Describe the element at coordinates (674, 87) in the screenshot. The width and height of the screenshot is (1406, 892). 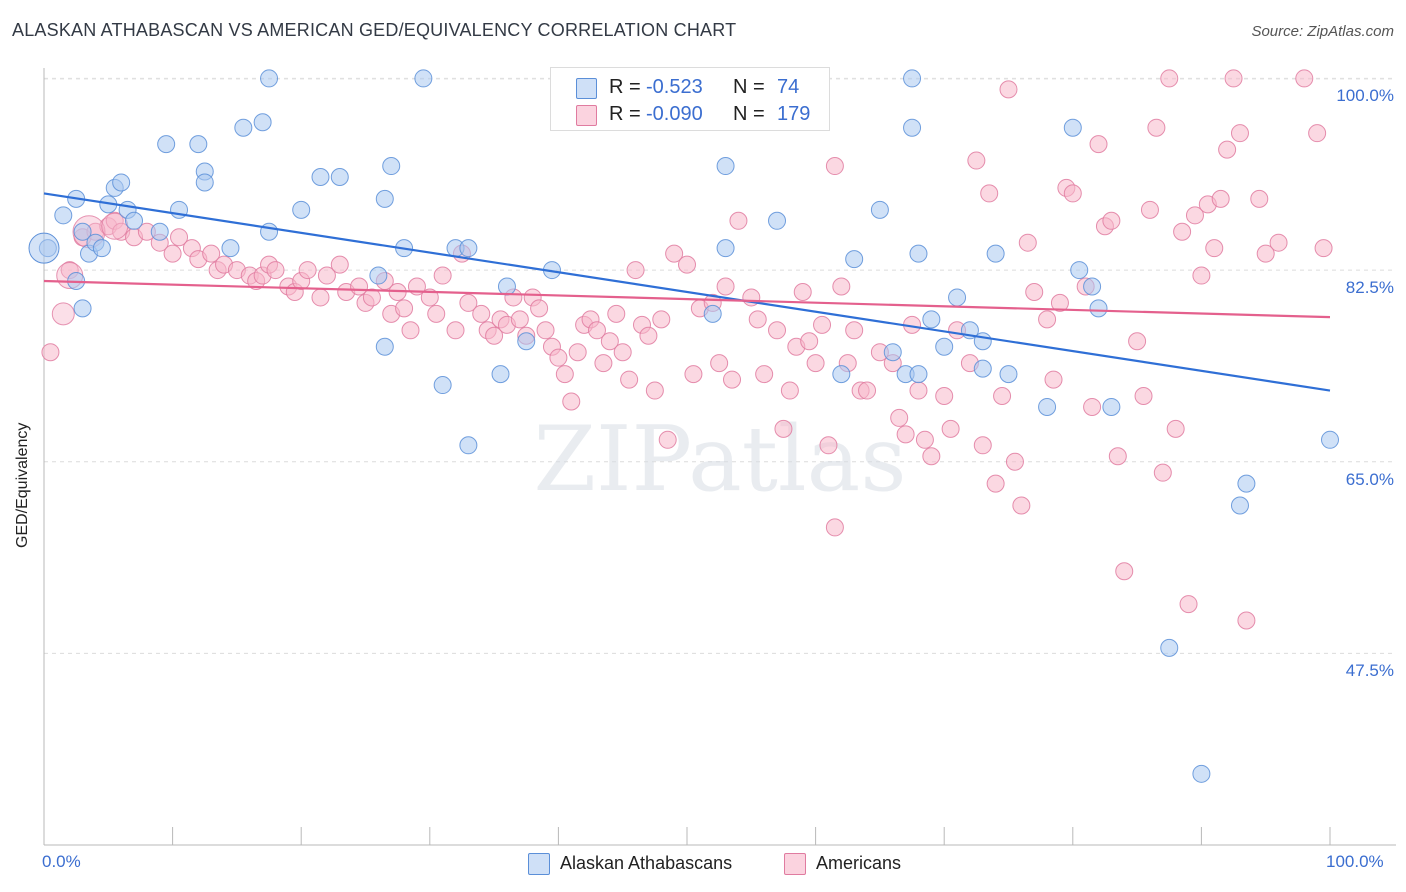
I see `r-value: -0.523` at that location.